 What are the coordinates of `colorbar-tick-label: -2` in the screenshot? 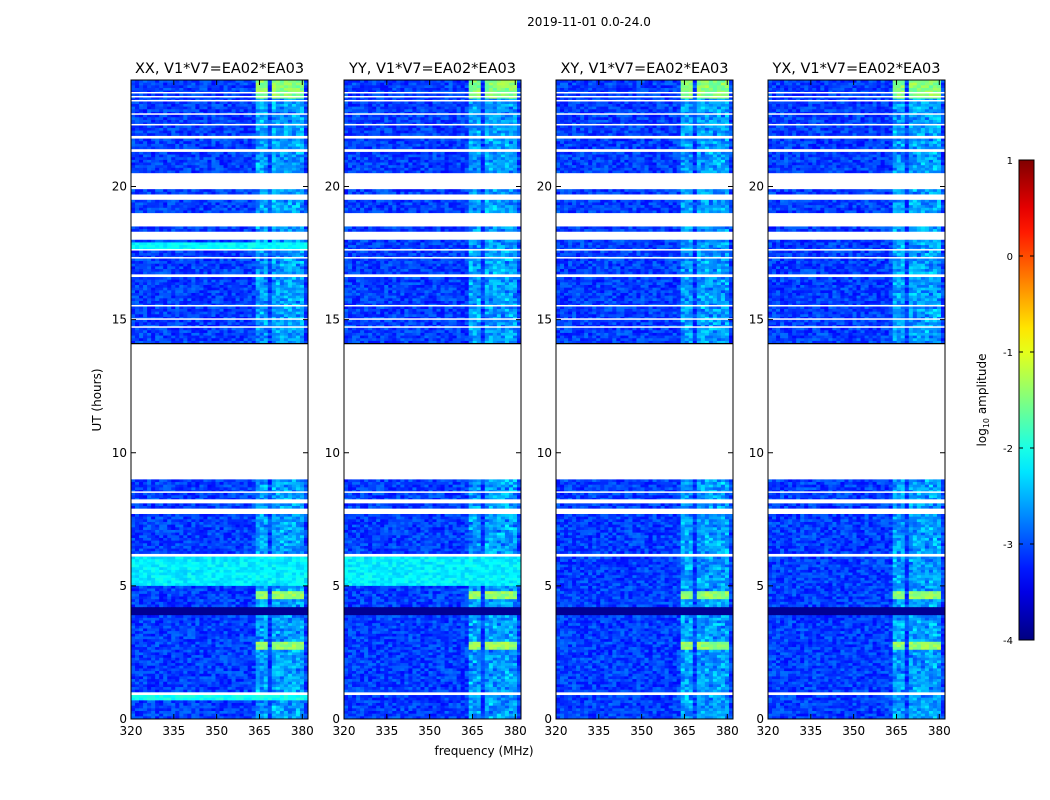 It's located at (1008, 449).